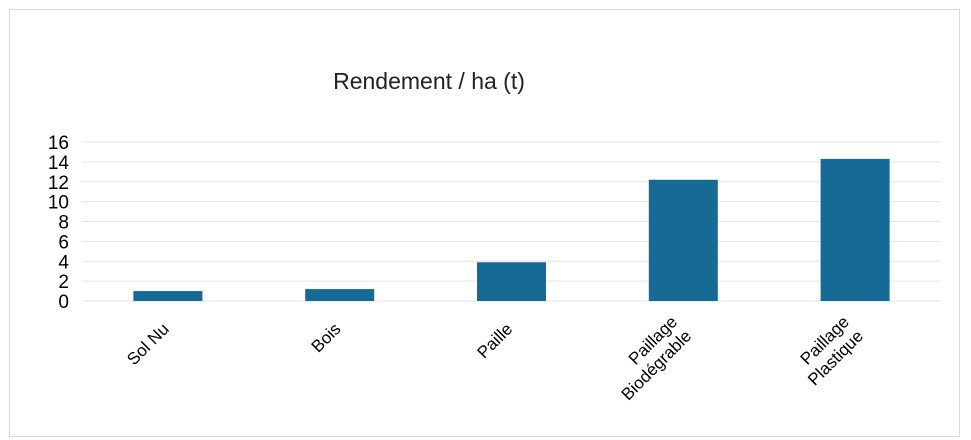  Describe the element at coordinates (59, 163) in the screenshot. I see `y-tick-label: 14` at that location.